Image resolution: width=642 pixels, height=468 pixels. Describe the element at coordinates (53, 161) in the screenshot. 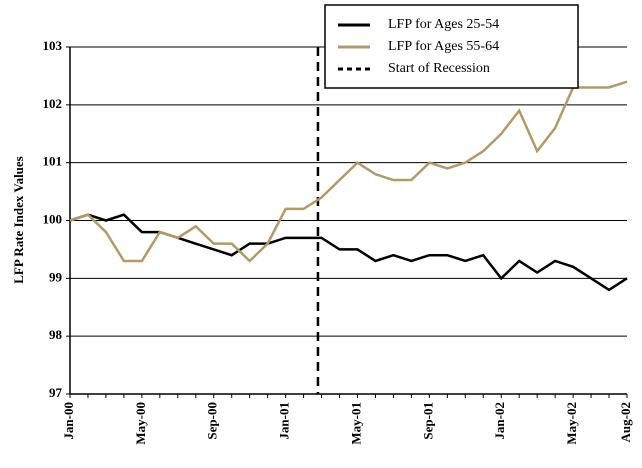

I see `y-tick-label: 101` at that location.